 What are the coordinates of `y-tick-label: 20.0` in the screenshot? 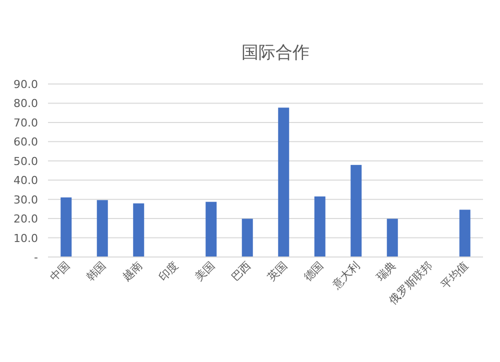 It's located at (26, 219).